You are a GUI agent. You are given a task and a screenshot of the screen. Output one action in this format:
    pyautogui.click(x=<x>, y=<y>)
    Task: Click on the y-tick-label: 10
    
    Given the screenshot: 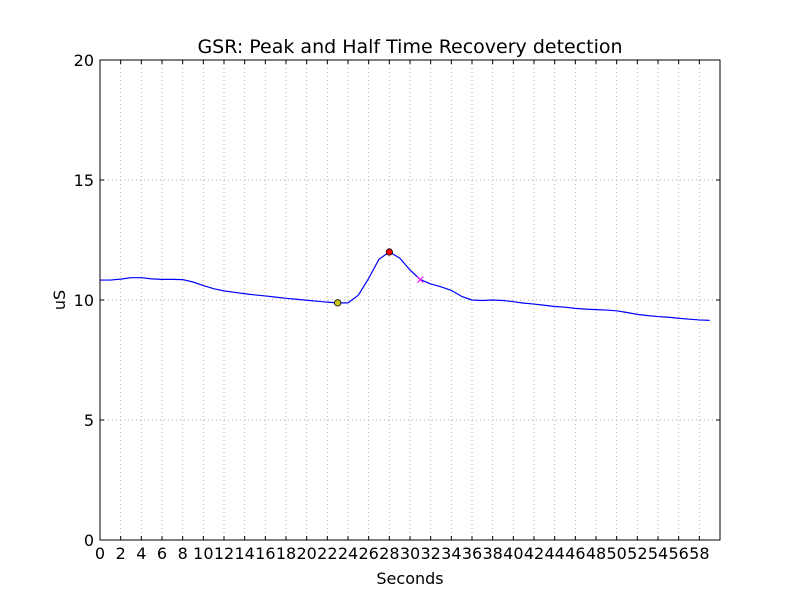 What is the action you would take?
    pyautogui.click(x=84, y=300)
    